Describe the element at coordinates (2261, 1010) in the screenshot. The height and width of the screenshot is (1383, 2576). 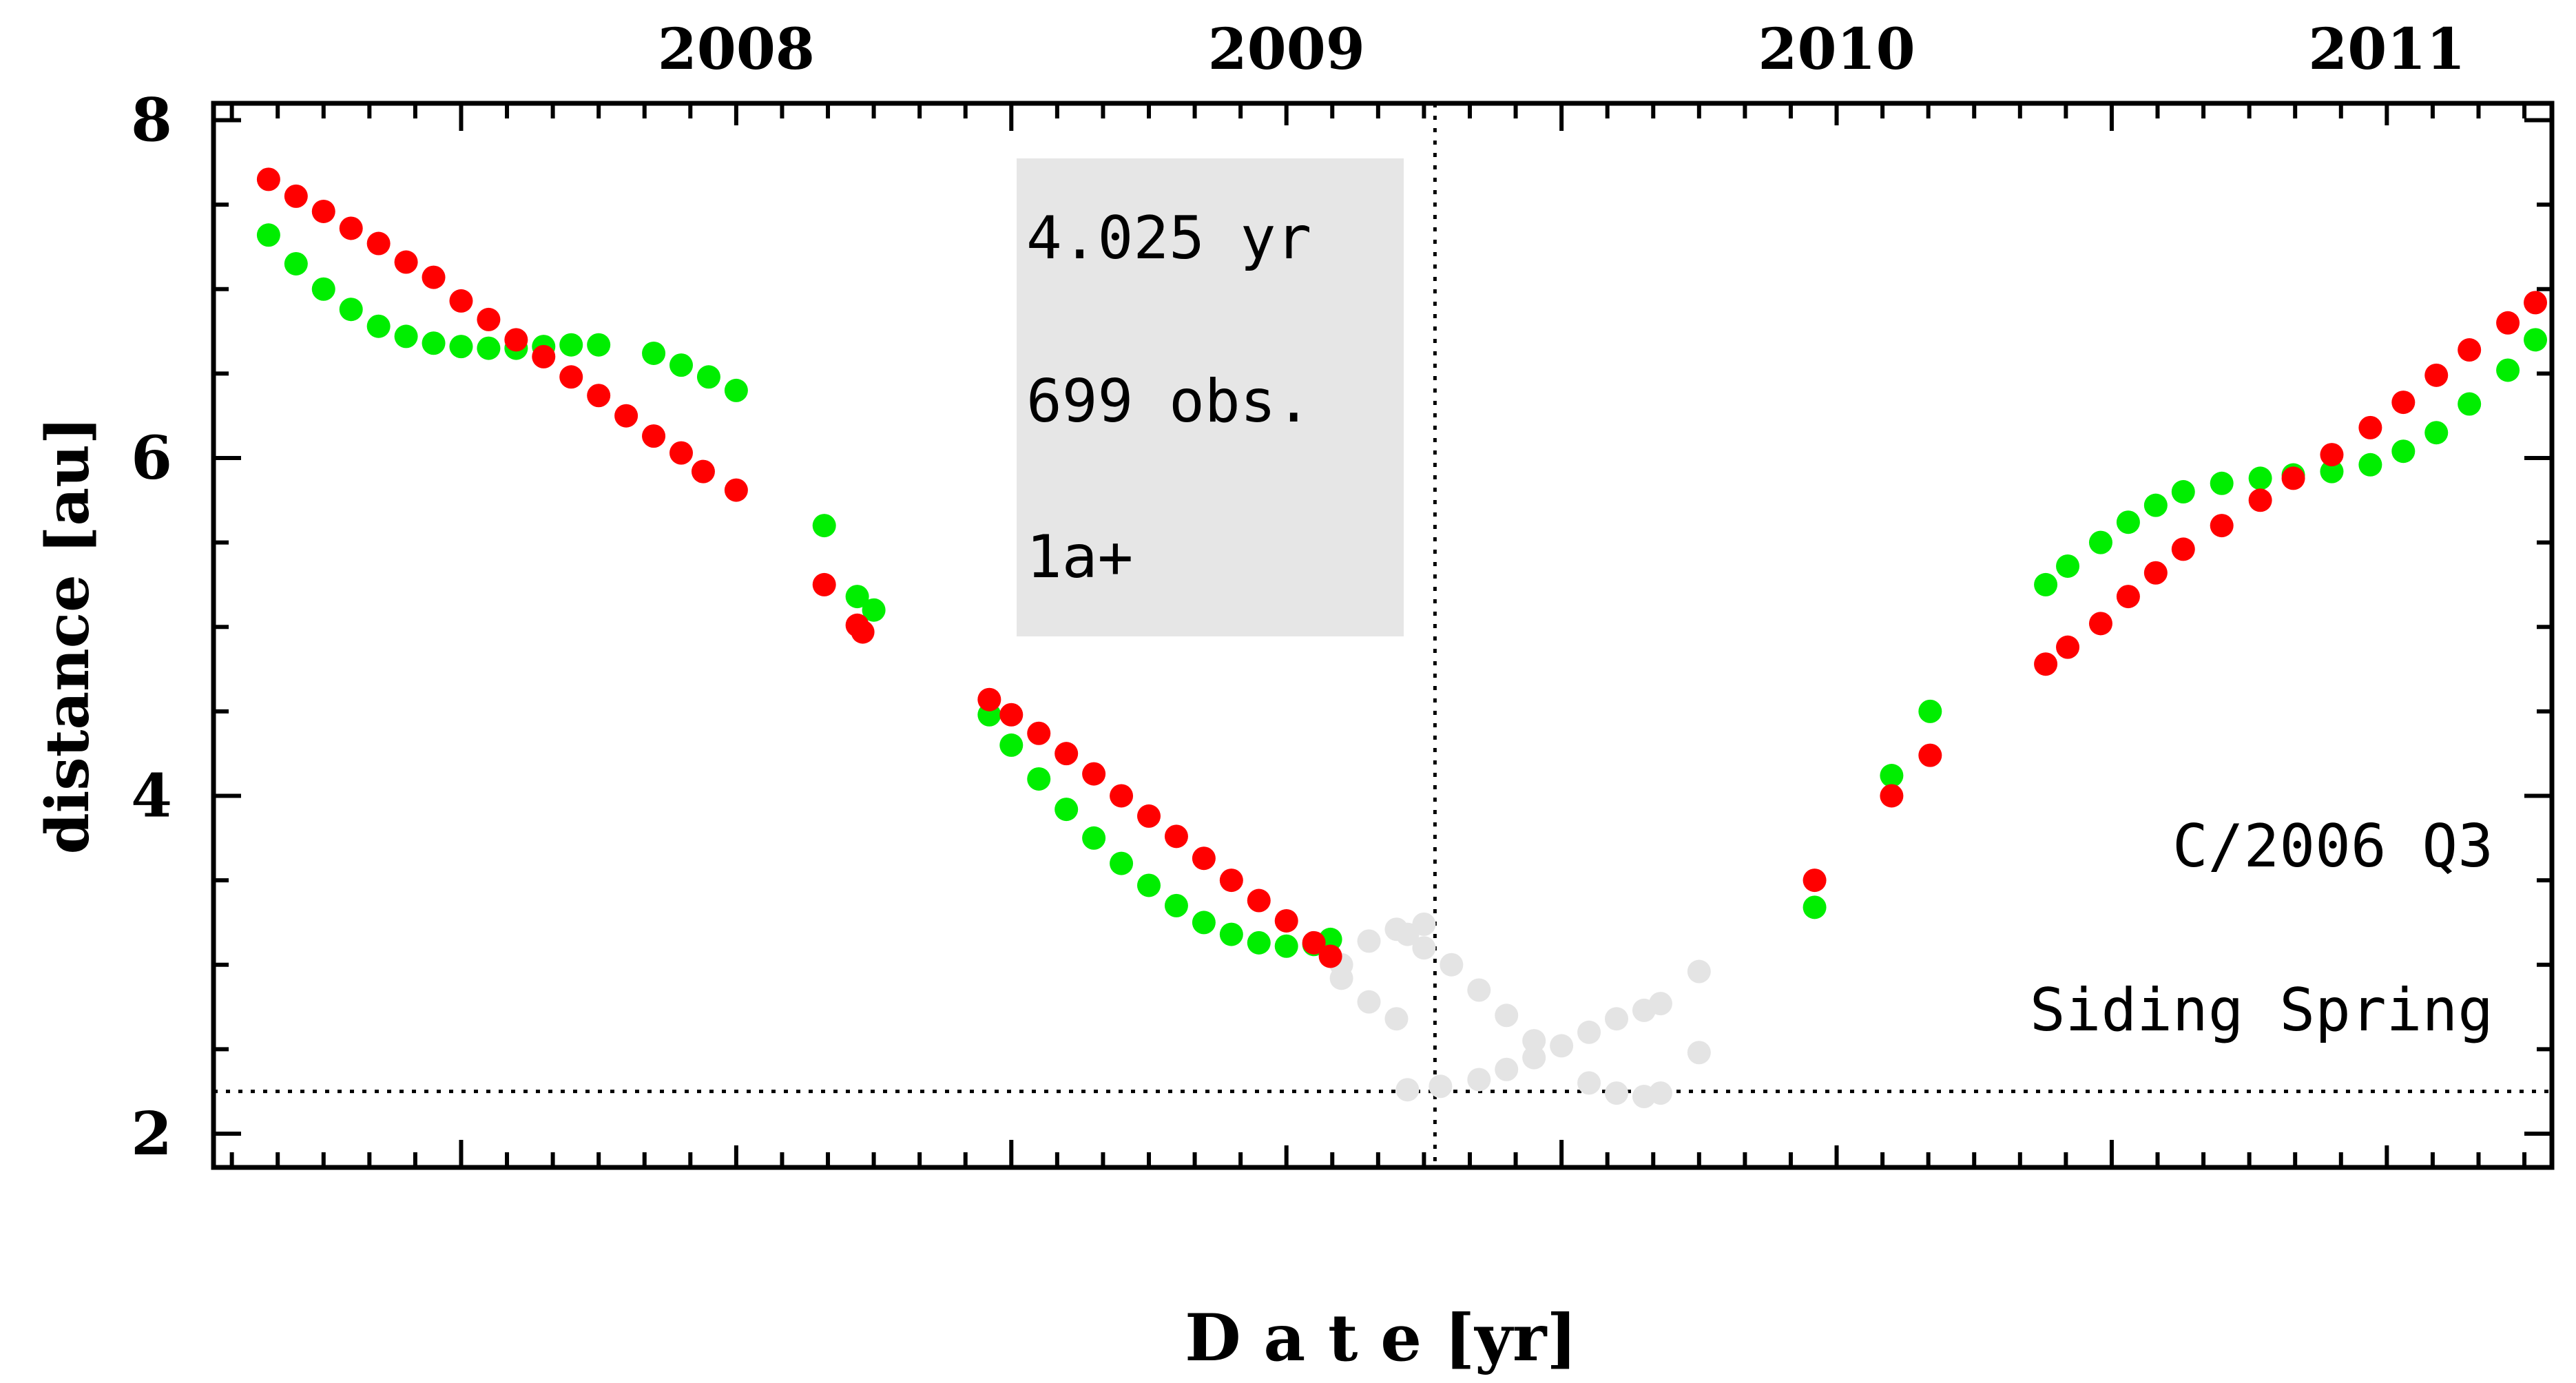
I see `object-label: Siding Spring` at that location.